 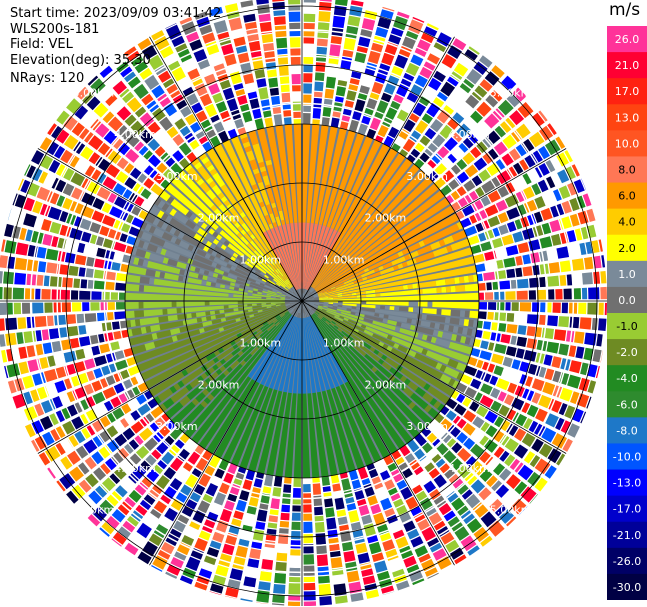 I want to click on azimuth-line, so click(x=378, y=433).